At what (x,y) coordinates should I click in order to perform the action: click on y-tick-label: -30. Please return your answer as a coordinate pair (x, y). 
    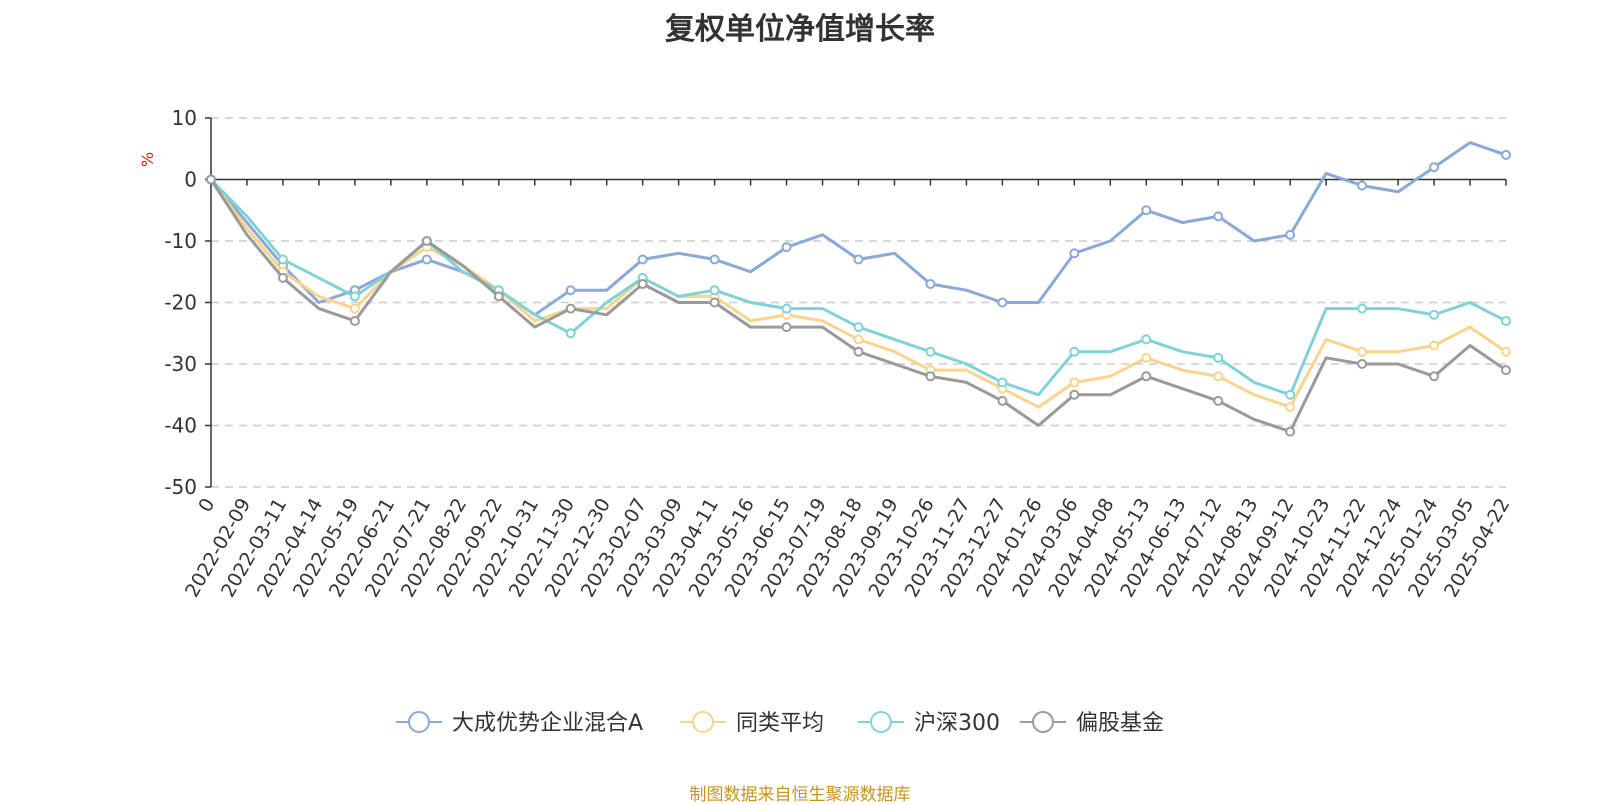
    Looking at the image, I should click on (180, 364).